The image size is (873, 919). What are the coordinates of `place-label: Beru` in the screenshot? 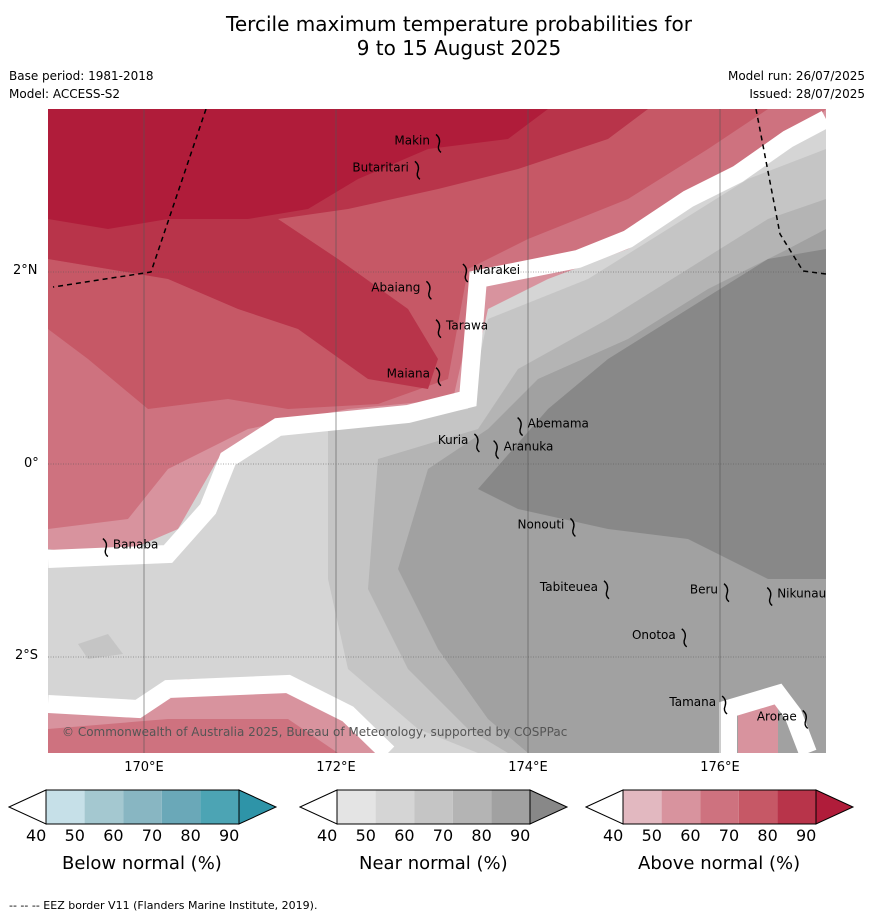 It's located at (704, 590).